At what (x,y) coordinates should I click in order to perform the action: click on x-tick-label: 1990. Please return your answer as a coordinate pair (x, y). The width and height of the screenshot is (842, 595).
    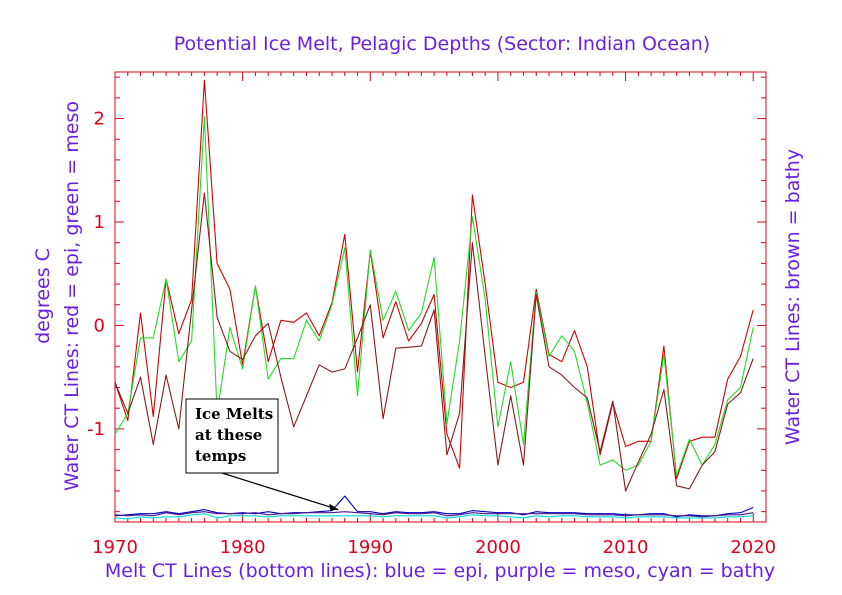
    Looking at the image, I should click on (370, 547).